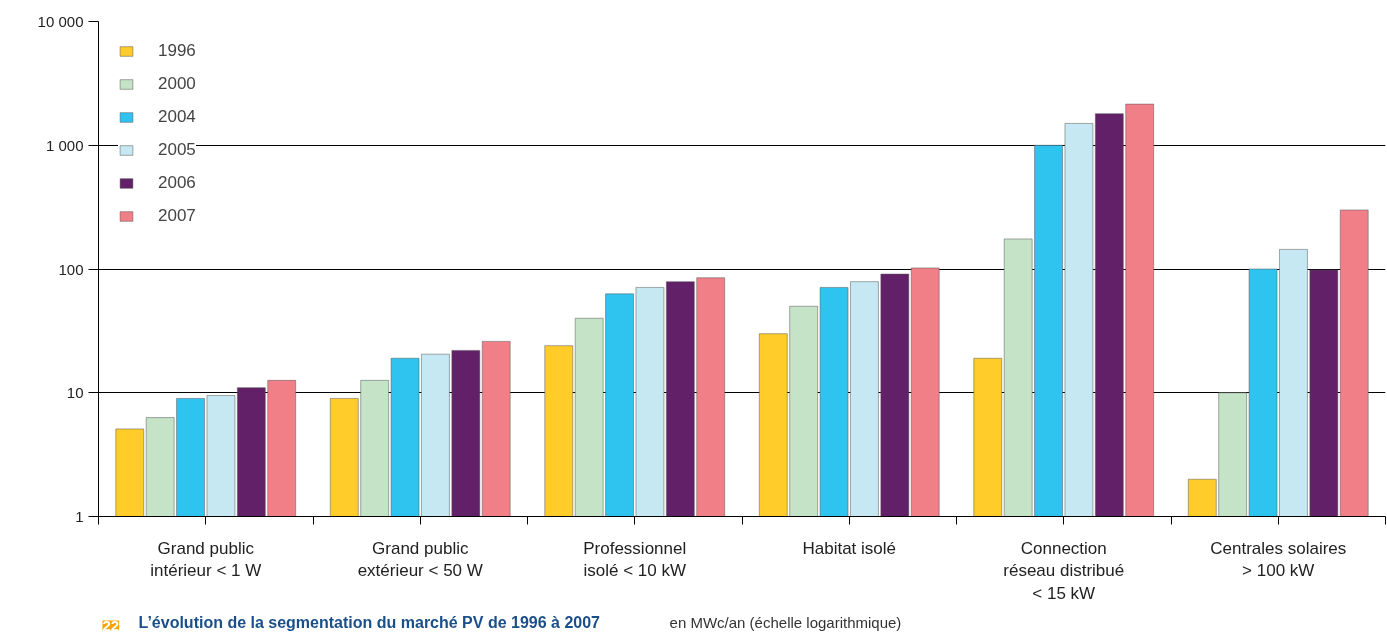  Describe the element at coordinates (64, 145) in the screenshot. I see `y-tick-label: 1 000` at that location.